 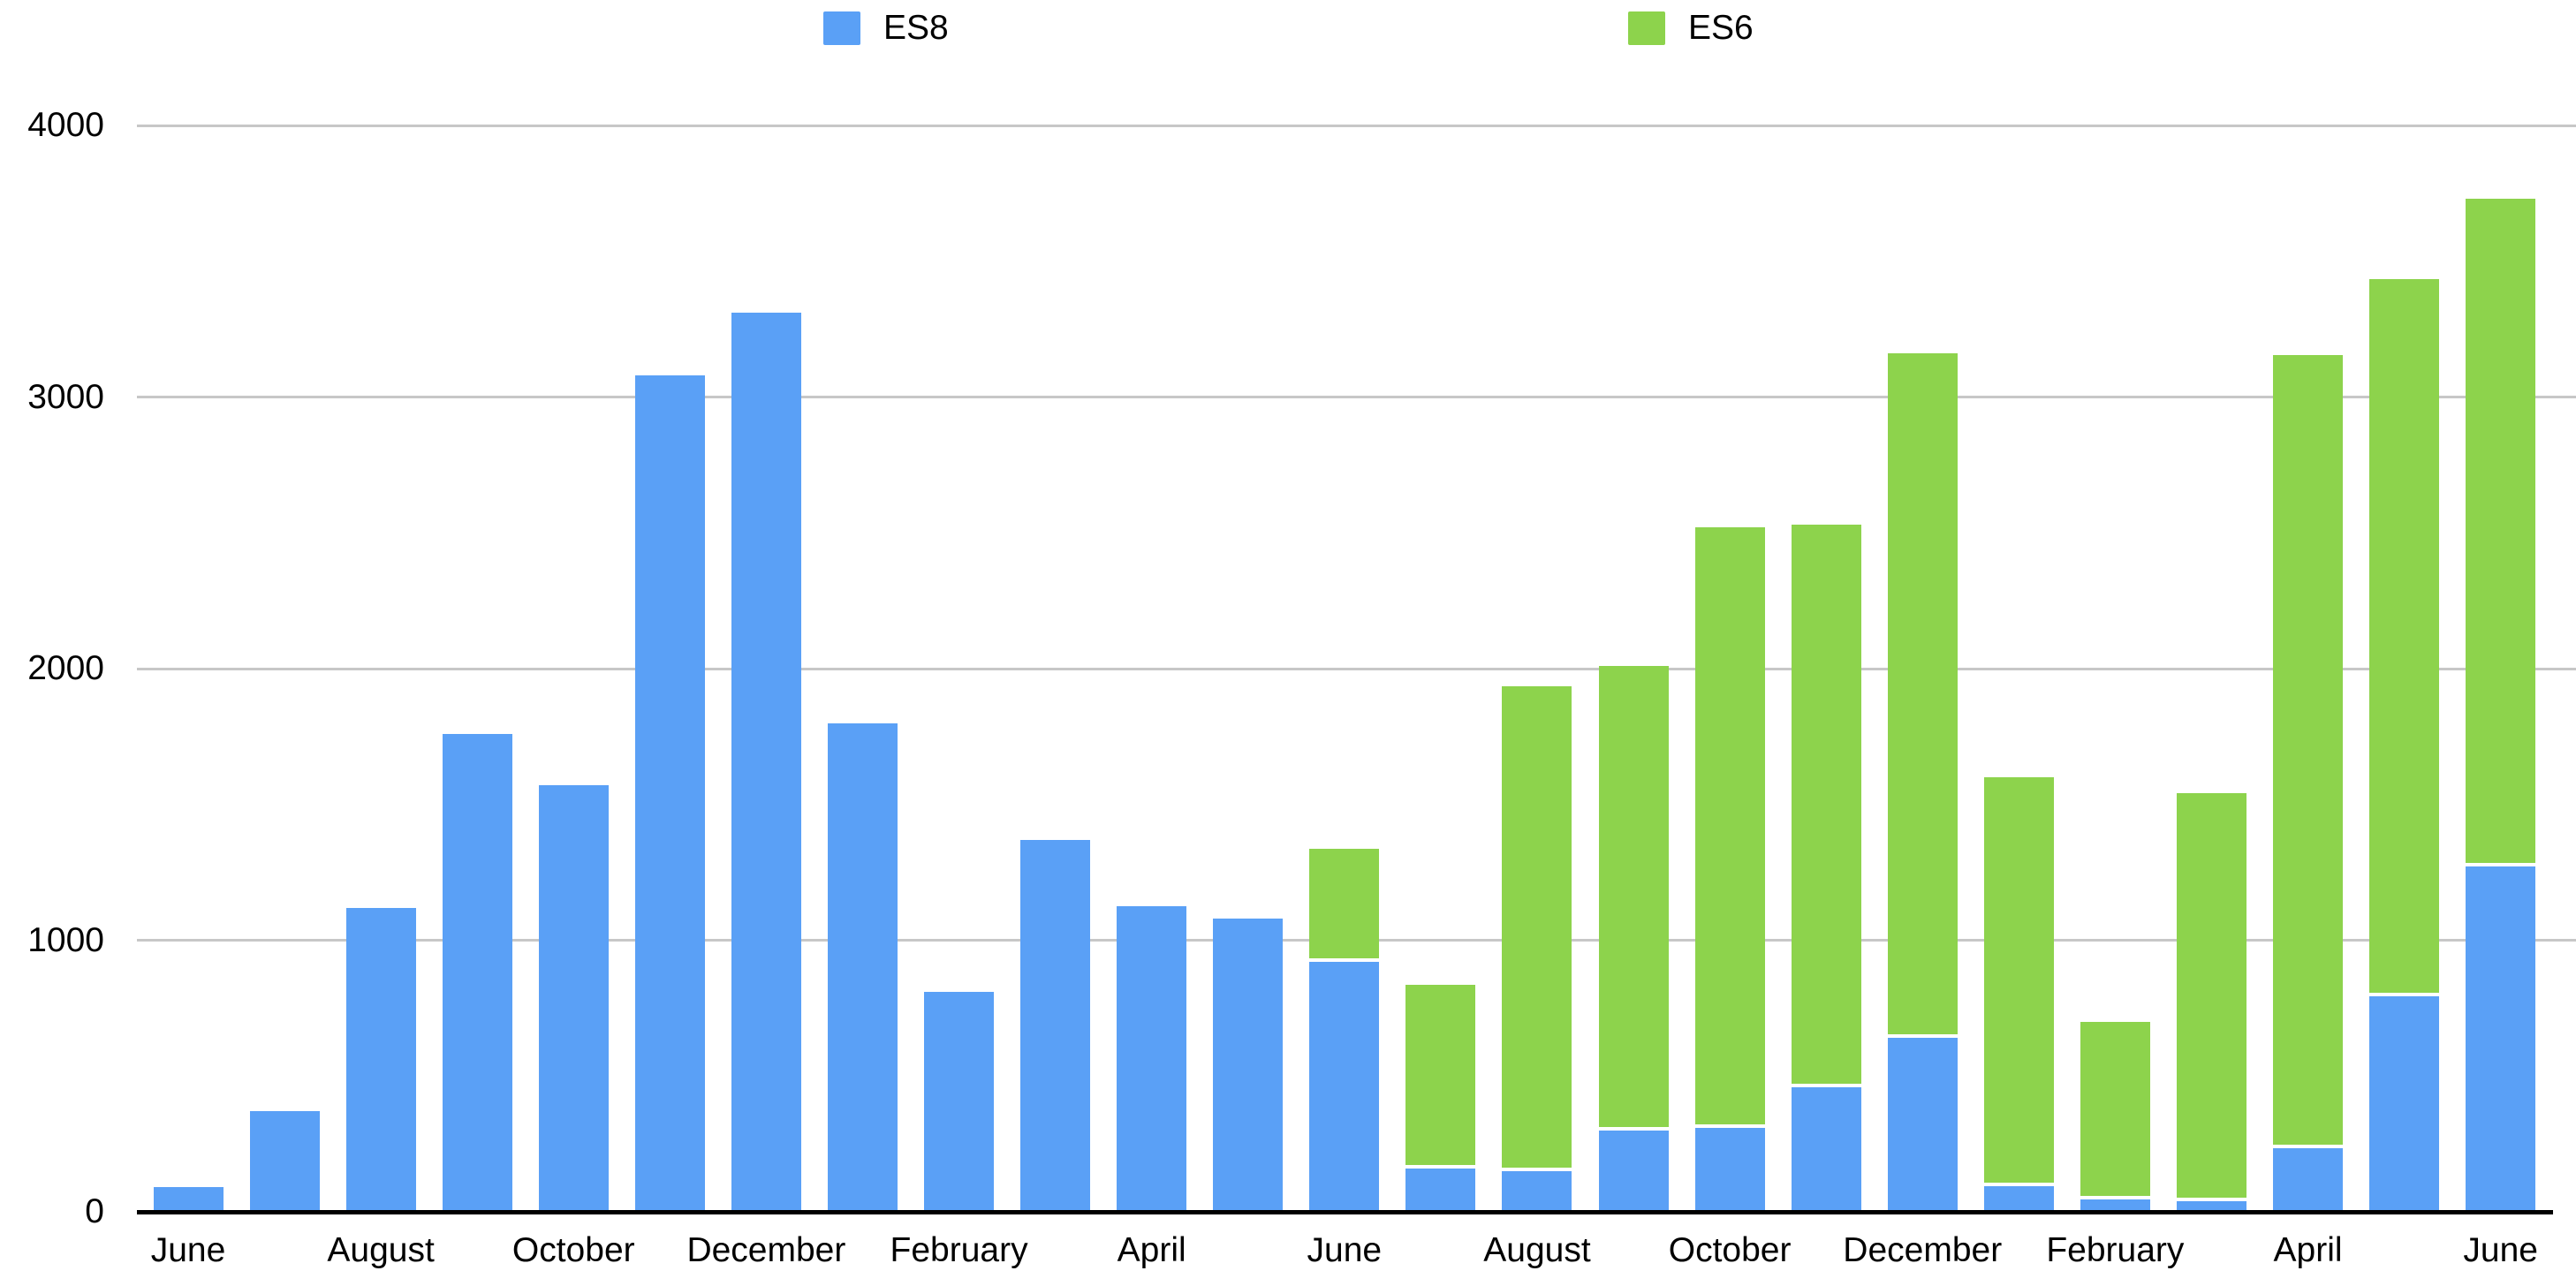 What do you see at coordinates (1646, 28) in the screenshot?
I see `legend-swatch-es6` at bounding box center [1646, 28].